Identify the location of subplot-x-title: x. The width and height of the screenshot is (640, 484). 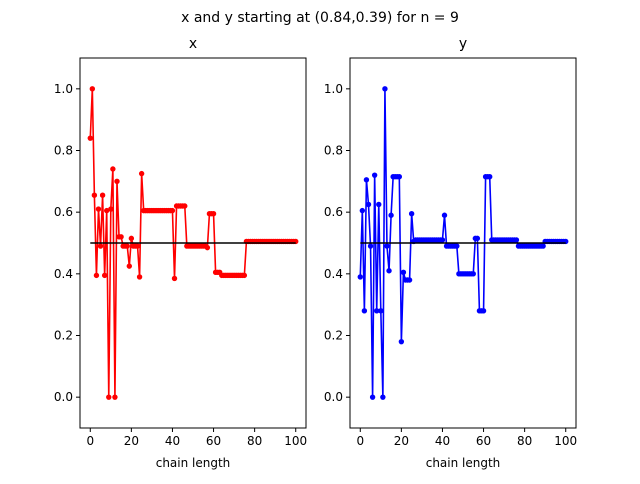
(193, 44).